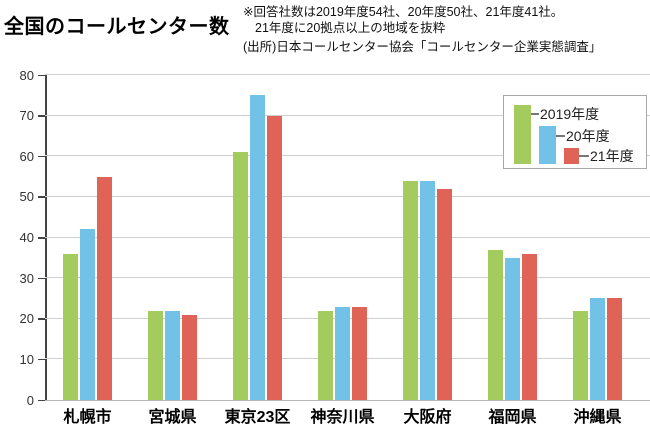  I want to click on legend-label-1: 2019年度, so click(570, 114).